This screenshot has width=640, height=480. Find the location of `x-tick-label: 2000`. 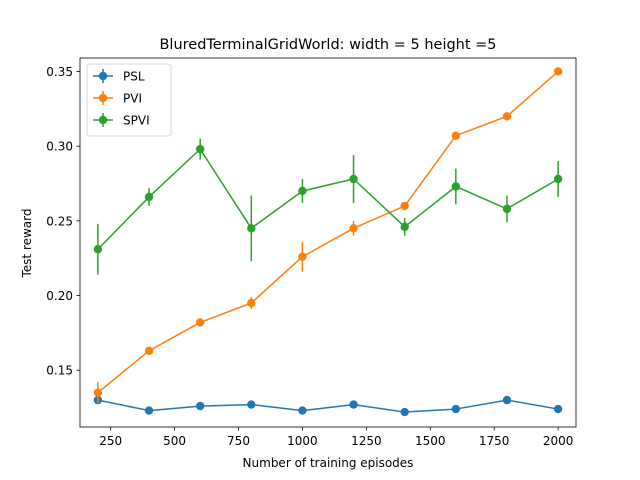

x-tick-label: 2000 is located at coordinates (558, 441).